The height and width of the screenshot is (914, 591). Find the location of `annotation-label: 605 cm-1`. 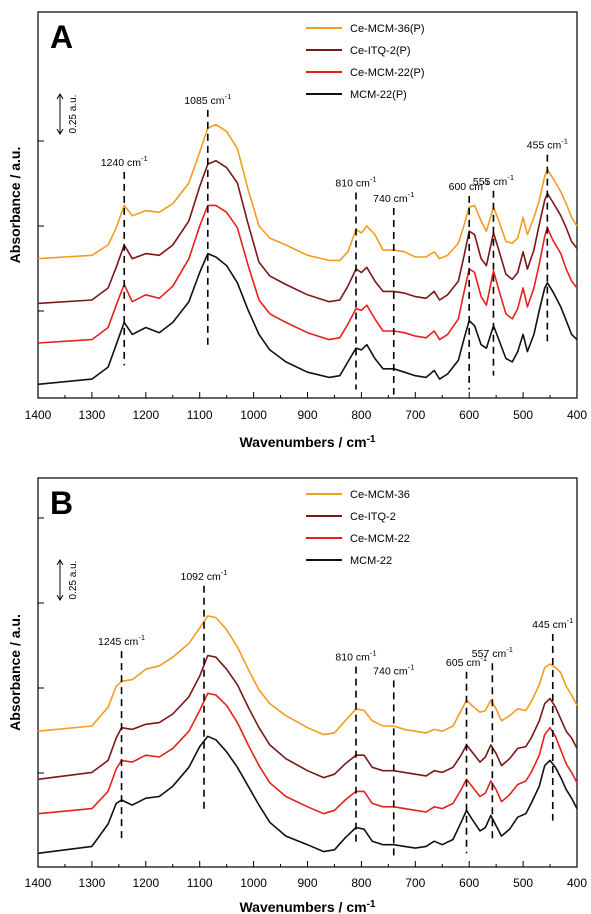

annotation-label: 605 cm-1 is located at coordinates (466, 661).